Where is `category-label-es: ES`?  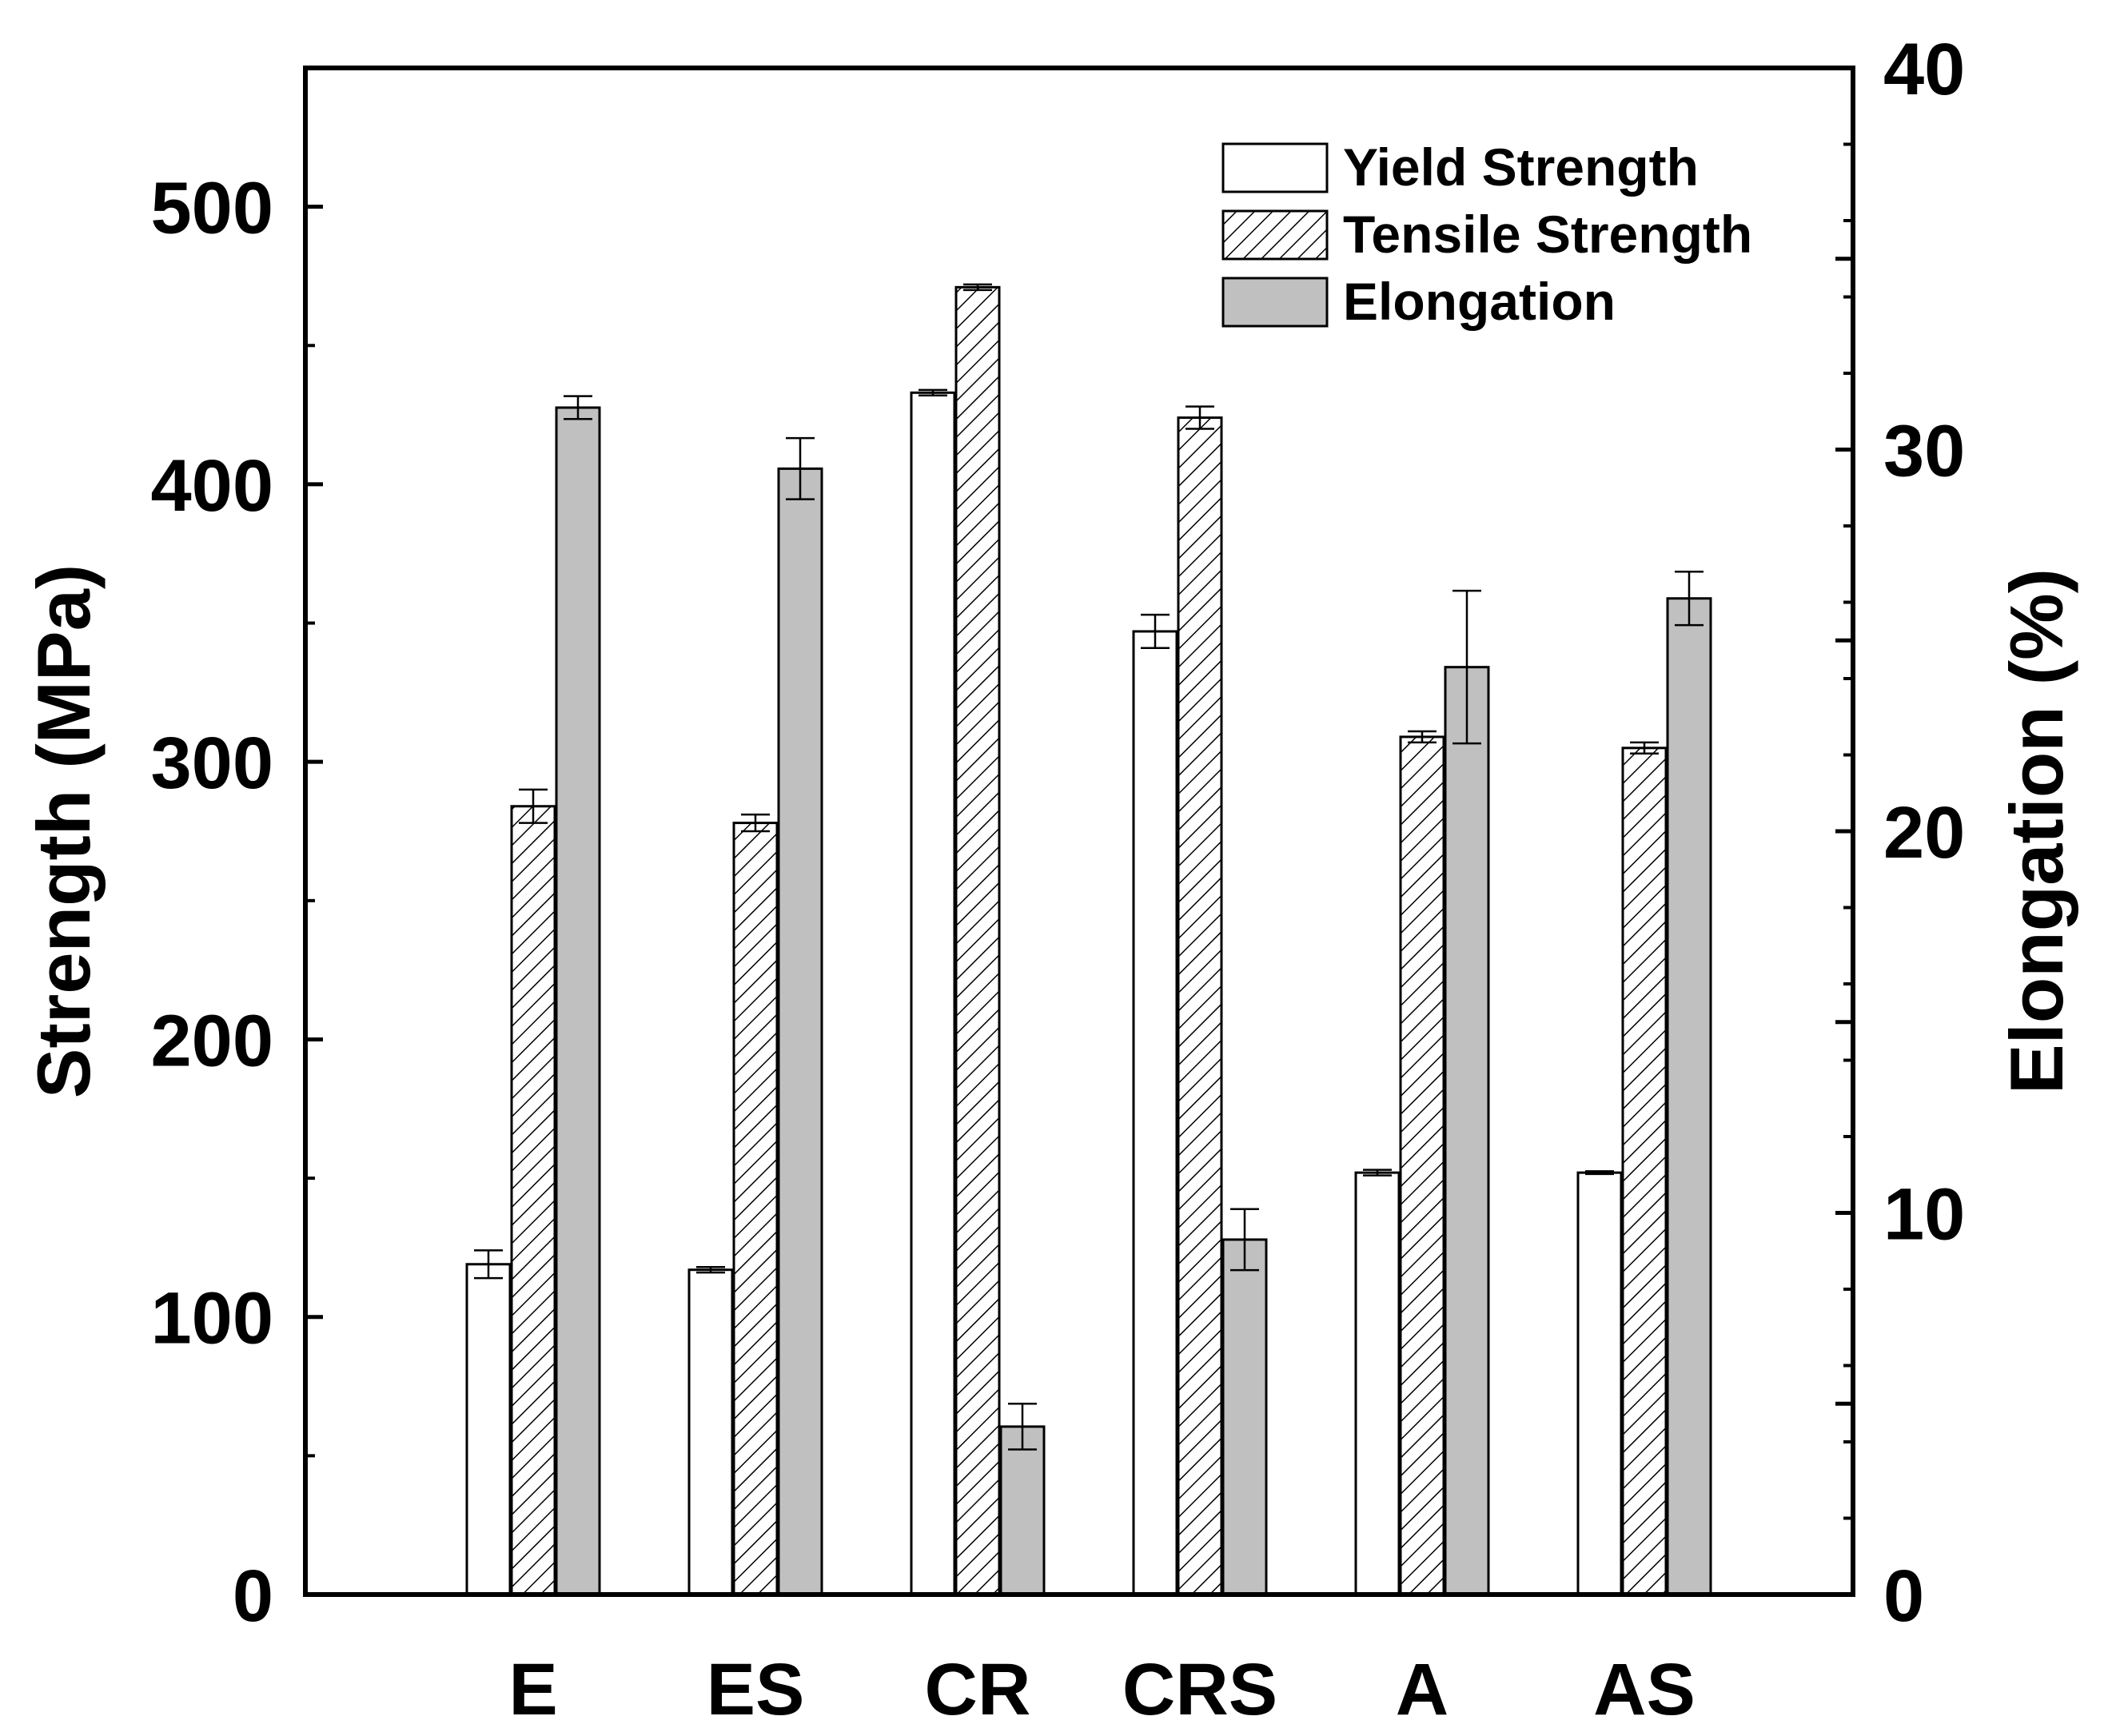 category-label-es: ES is located at coordinates (756, 1689).